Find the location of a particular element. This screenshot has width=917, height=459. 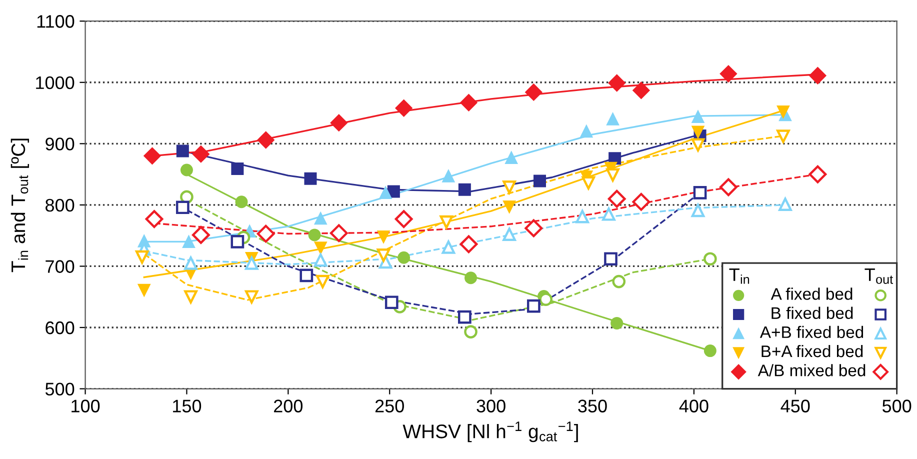

x-axis-title: WHSV [Nl h$^{−1}$ g$_{cat}$$^{−1}$] is located at coordinates (490, 432).